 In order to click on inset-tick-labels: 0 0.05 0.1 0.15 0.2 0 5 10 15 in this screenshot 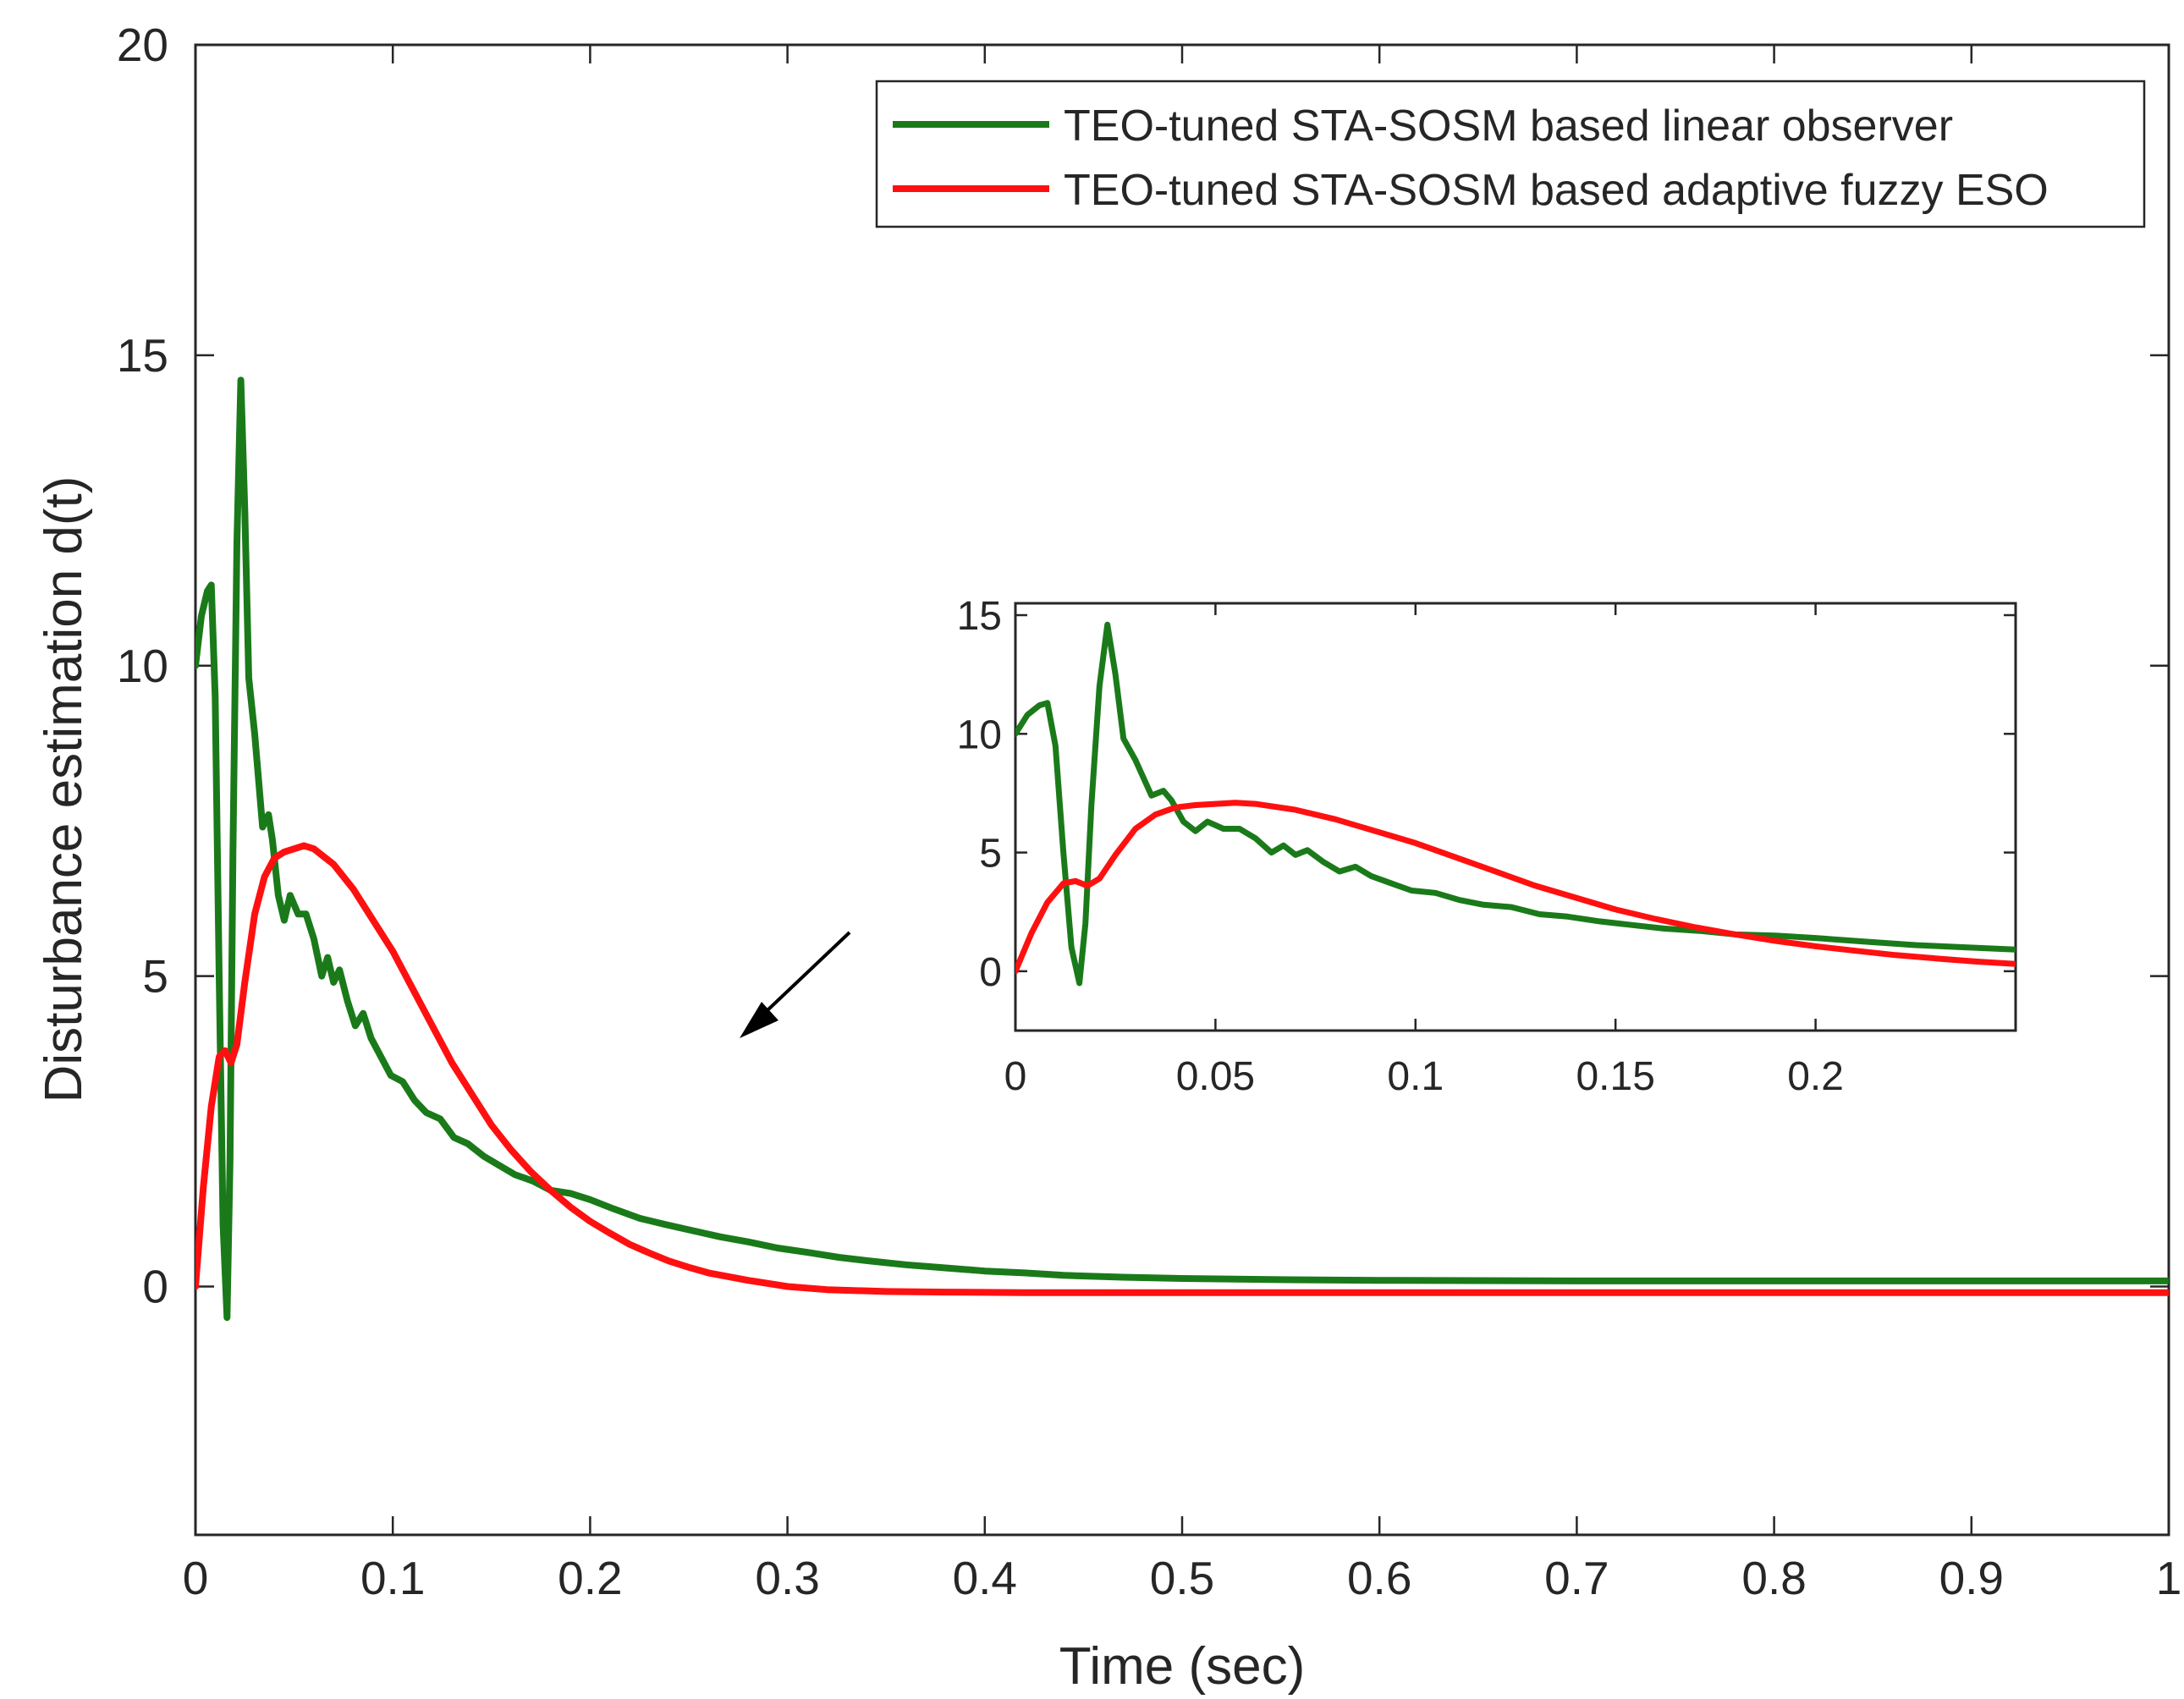, I will do `click(1400, 846)`.